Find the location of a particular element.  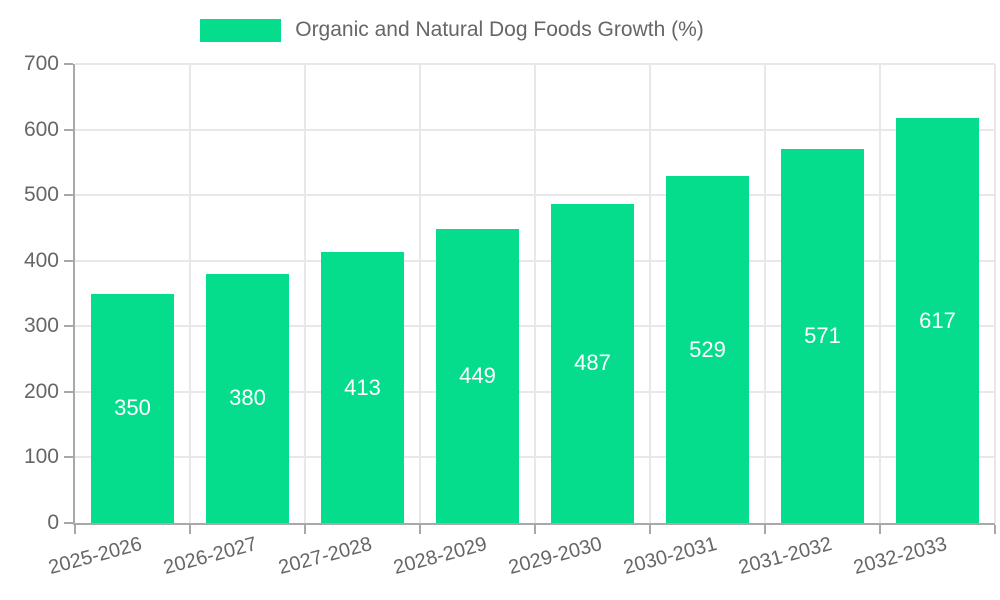

x-tick-label: 2029-2030 is located at coordinates (555, 556).